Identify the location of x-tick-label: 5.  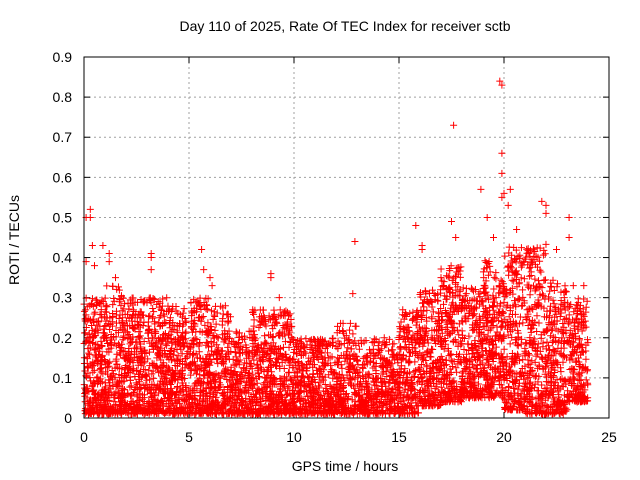
(189, 437).